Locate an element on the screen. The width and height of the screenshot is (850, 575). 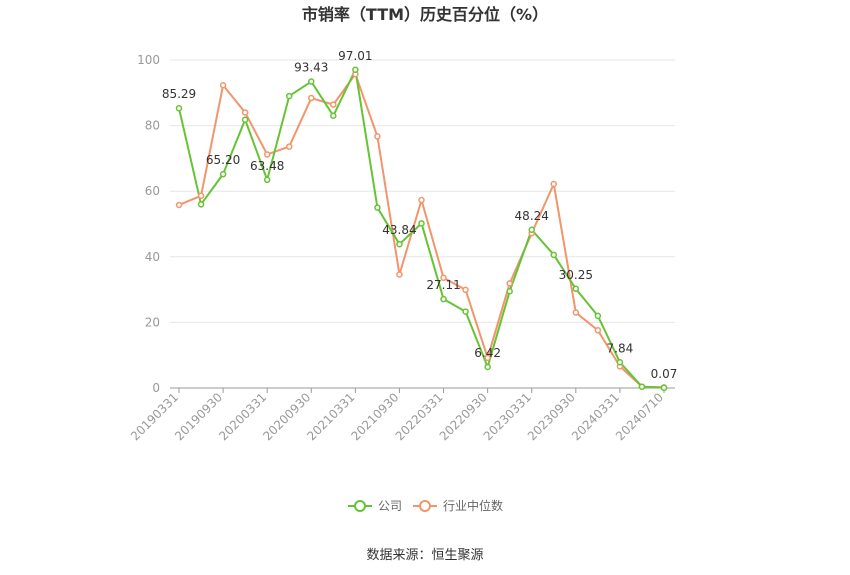
legend-marker-industry-median is located at coordinates (425, 506).